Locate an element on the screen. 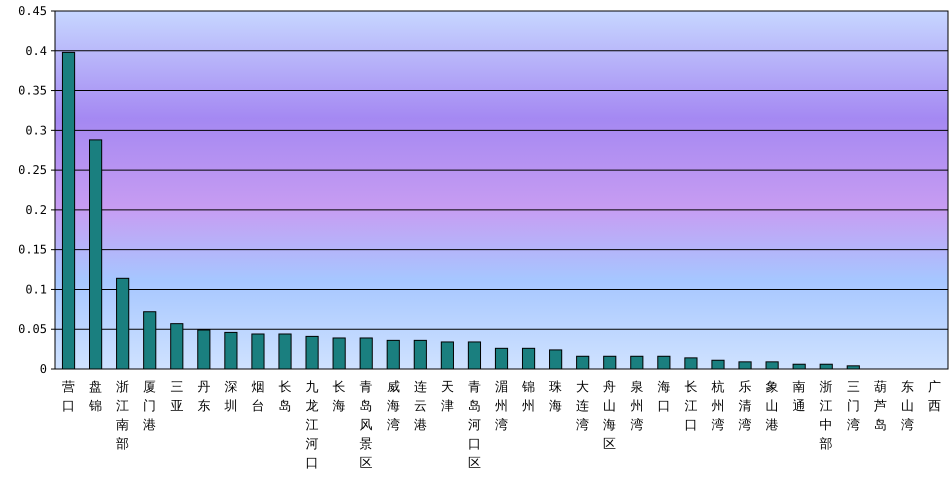  y-tick-label: 0 is located at coordinates (43, 369).